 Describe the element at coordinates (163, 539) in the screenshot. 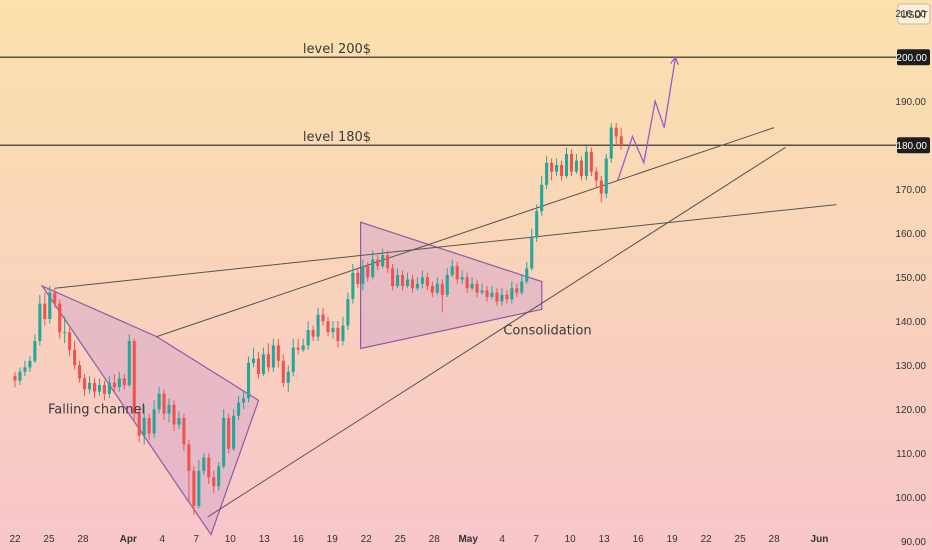

I see `x-tick-label: 4` at that location.